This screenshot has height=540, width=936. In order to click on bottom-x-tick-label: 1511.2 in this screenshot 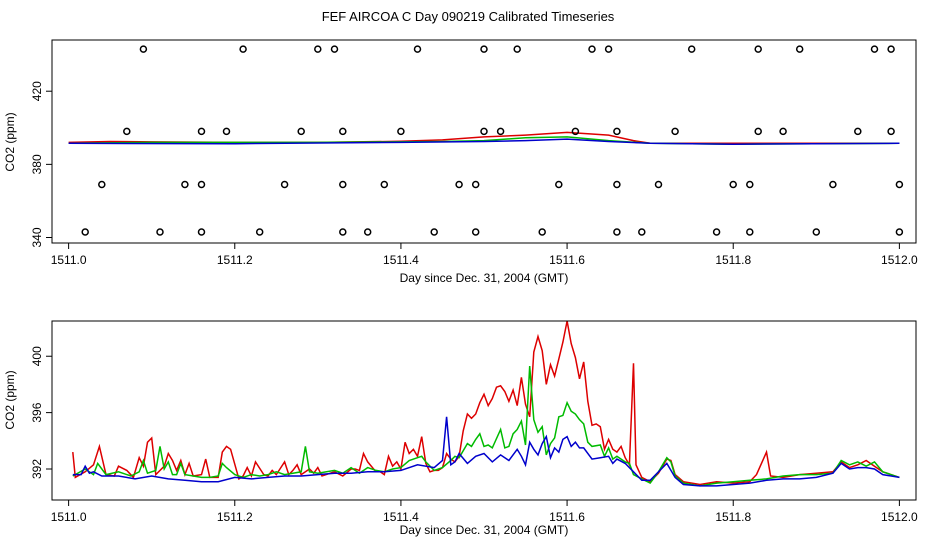, I will do `click(235, 517)`.